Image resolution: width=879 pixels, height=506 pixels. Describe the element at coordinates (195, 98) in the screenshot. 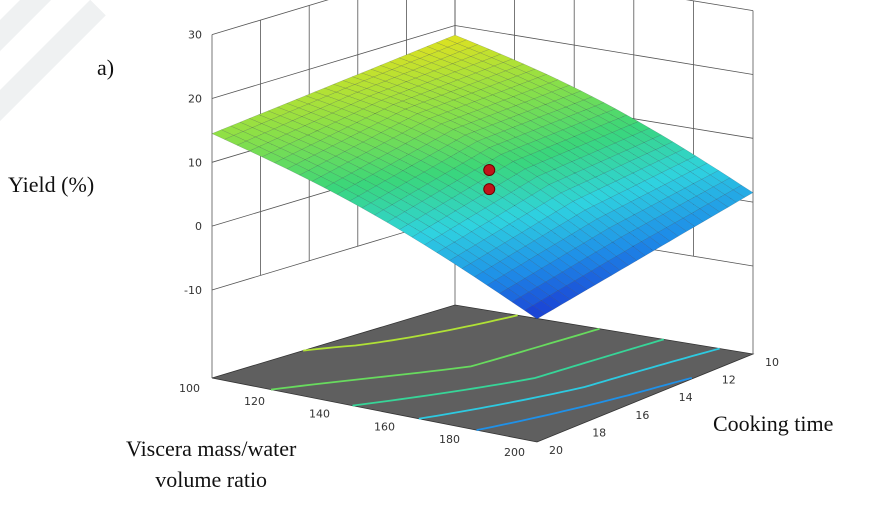

I see `z-tick-label: 20` at that location.